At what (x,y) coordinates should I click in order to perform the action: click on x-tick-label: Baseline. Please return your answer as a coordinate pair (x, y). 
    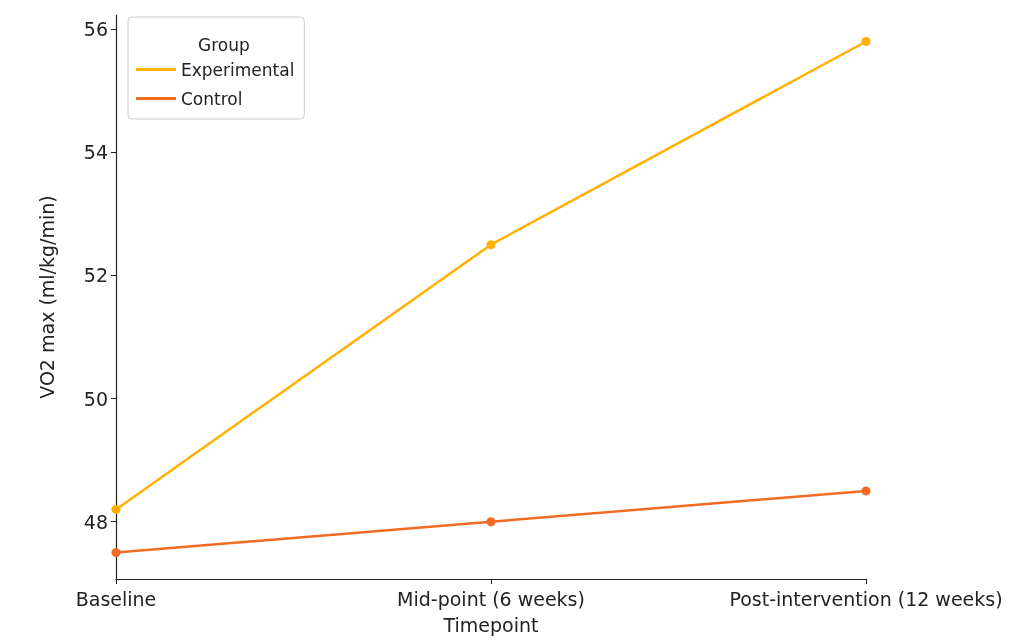
    Looking at the image, I should click on (116, 598).